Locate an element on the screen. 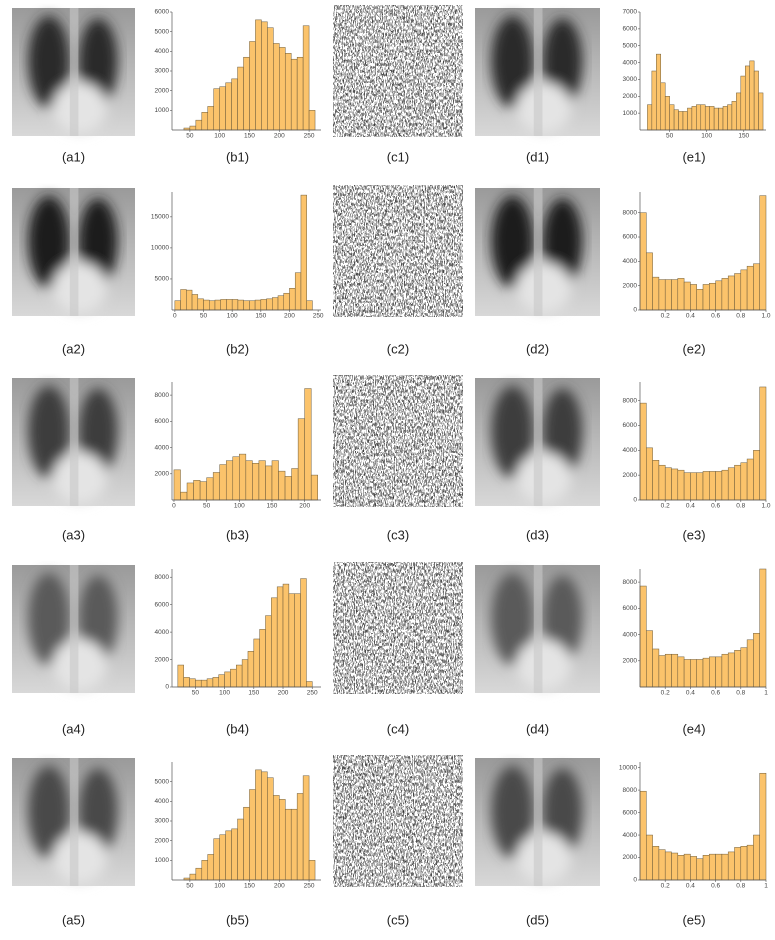 The image size is (775, 940). x-tick-label: 1 is located at coordinates (766, 693).